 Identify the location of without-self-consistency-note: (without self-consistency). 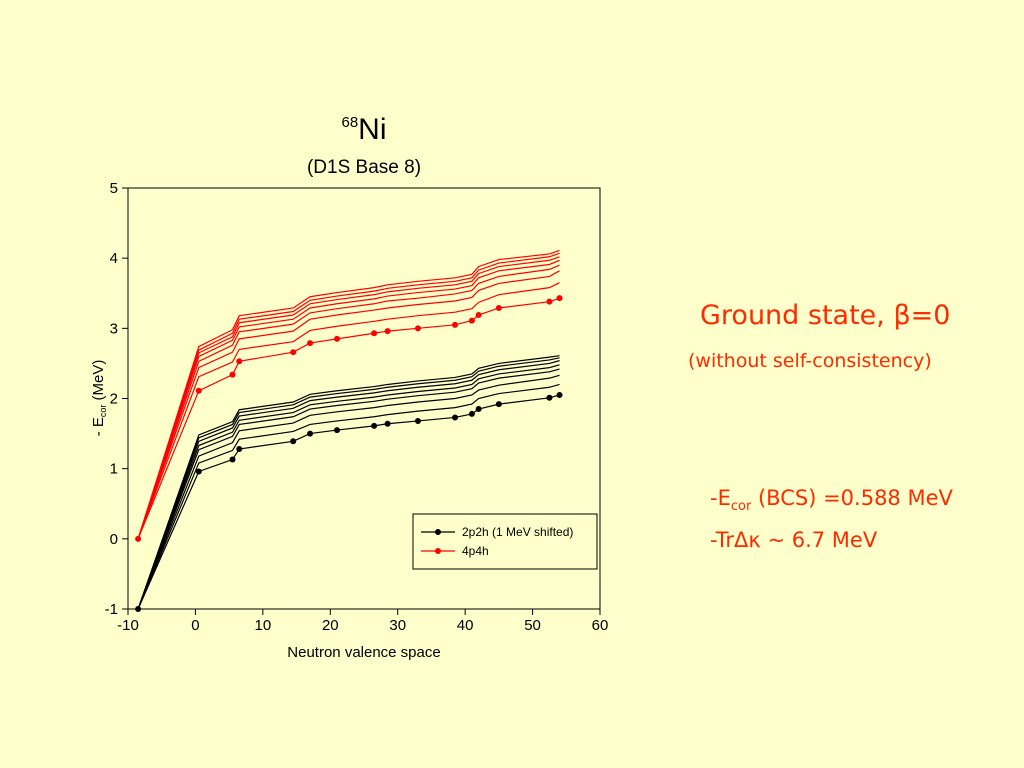
(810, 361).